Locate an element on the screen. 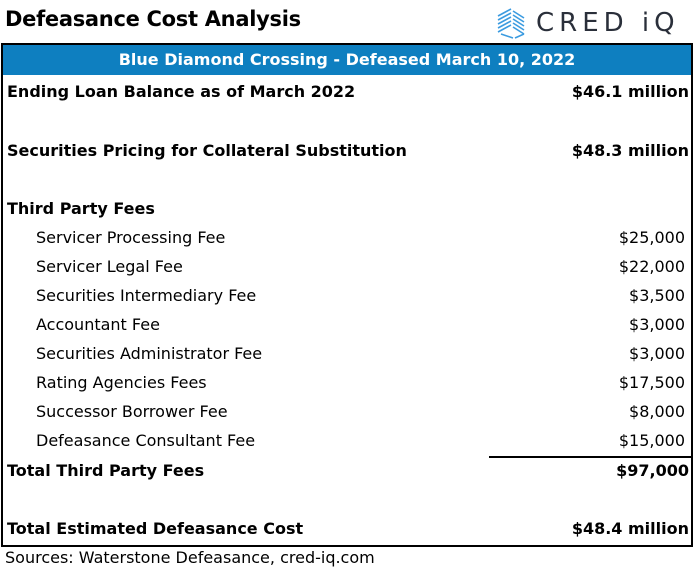 The image size is (696, 575). fee-value: $15,000 is located at coordinates (651, 440).